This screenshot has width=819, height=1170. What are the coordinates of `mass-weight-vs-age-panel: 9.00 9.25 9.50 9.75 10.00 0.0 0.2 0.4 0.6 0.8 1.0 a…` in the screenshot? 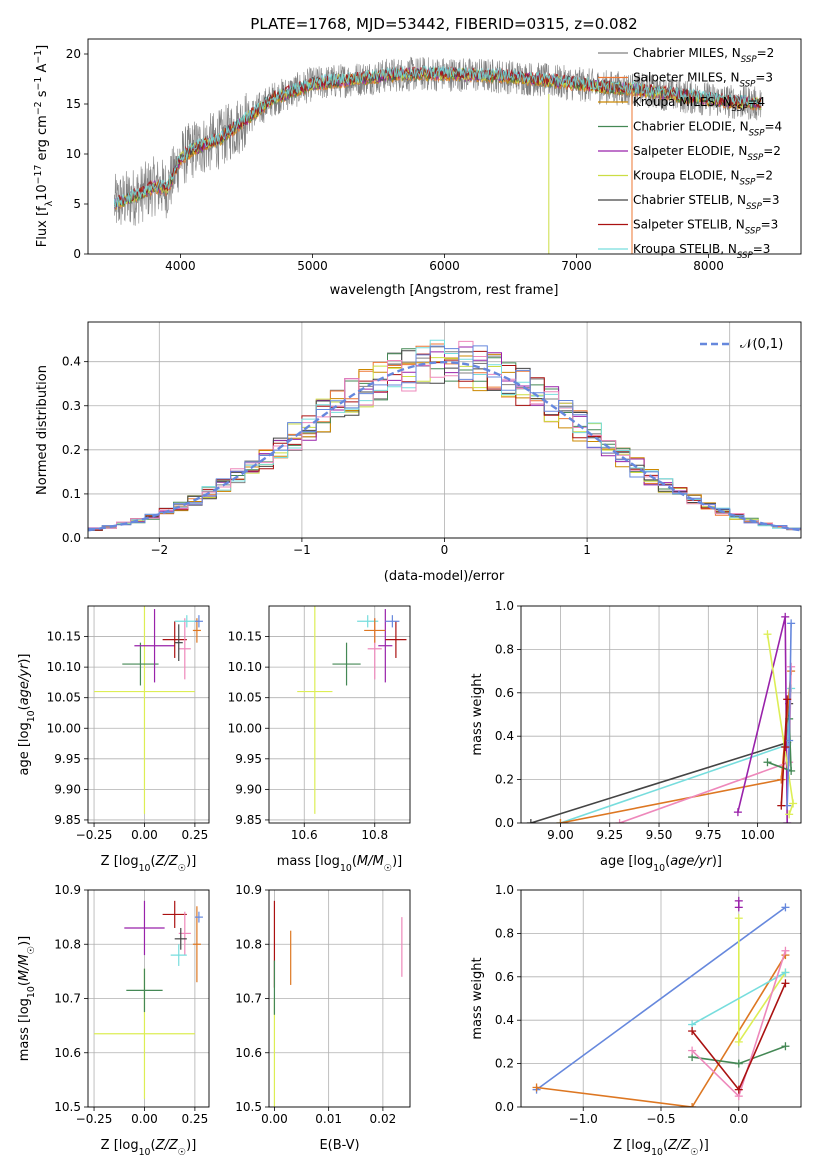 It's located at (636, 736).